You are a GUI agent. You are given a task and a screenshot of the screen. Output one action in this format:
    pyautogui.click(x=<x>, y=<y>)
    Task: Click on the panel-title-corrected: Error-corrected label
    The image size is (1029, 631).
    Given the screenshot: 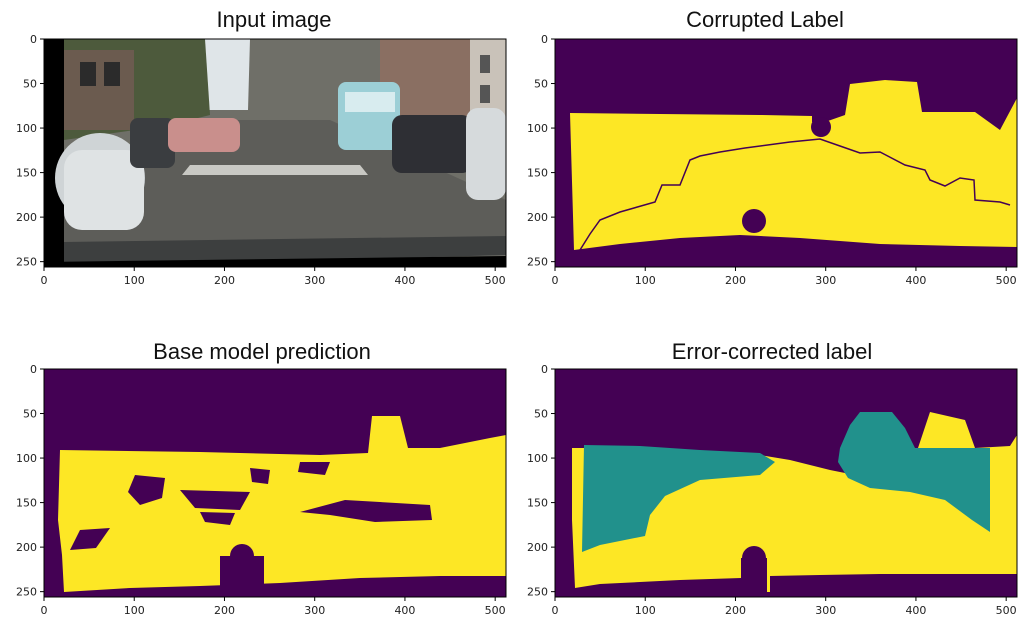 What is the action you would take?
    pyautogui.click(x=772, y=351)
    